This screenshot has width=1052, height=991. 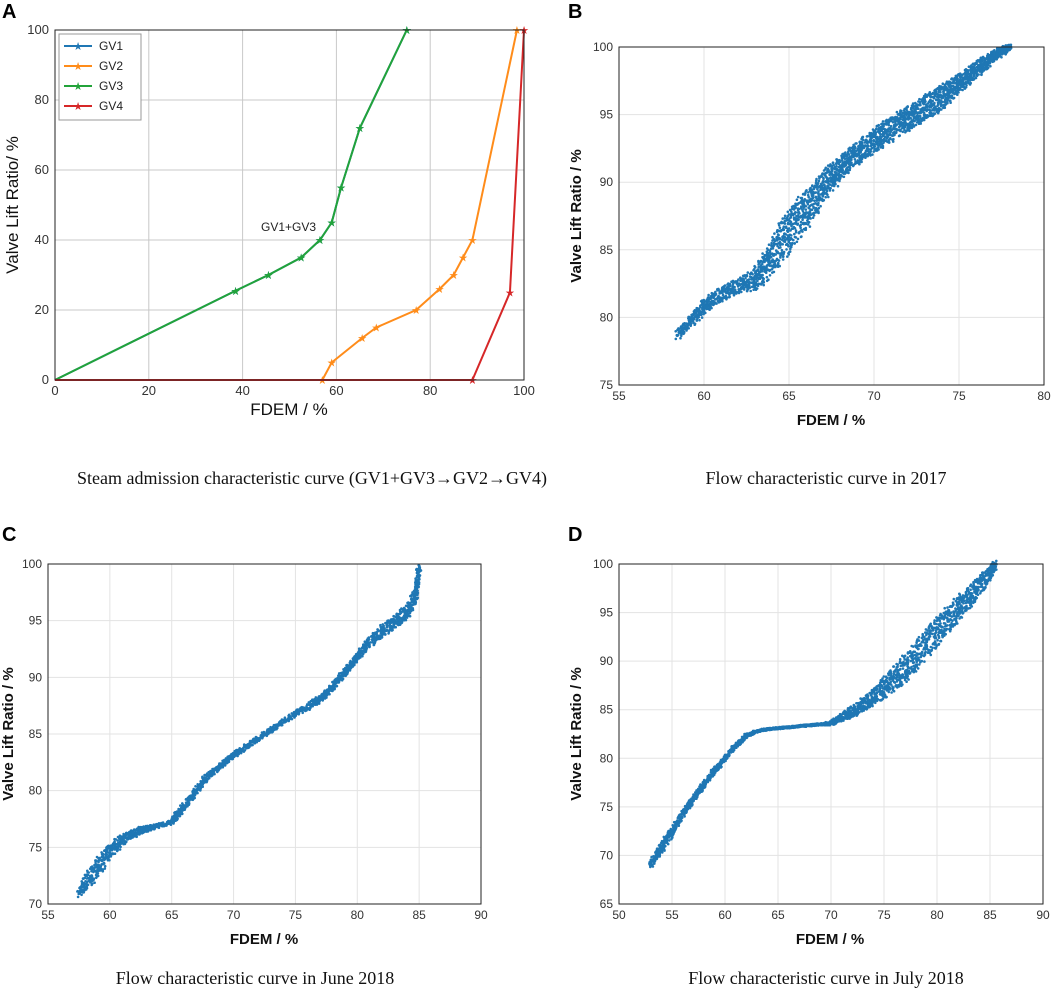 What do you see at coordinates (100, 77) in the screenshot?
I see `panel-a-legend: ★ GV1★ GV2★ GV3★ GV4` at bounding box center [100, 77].